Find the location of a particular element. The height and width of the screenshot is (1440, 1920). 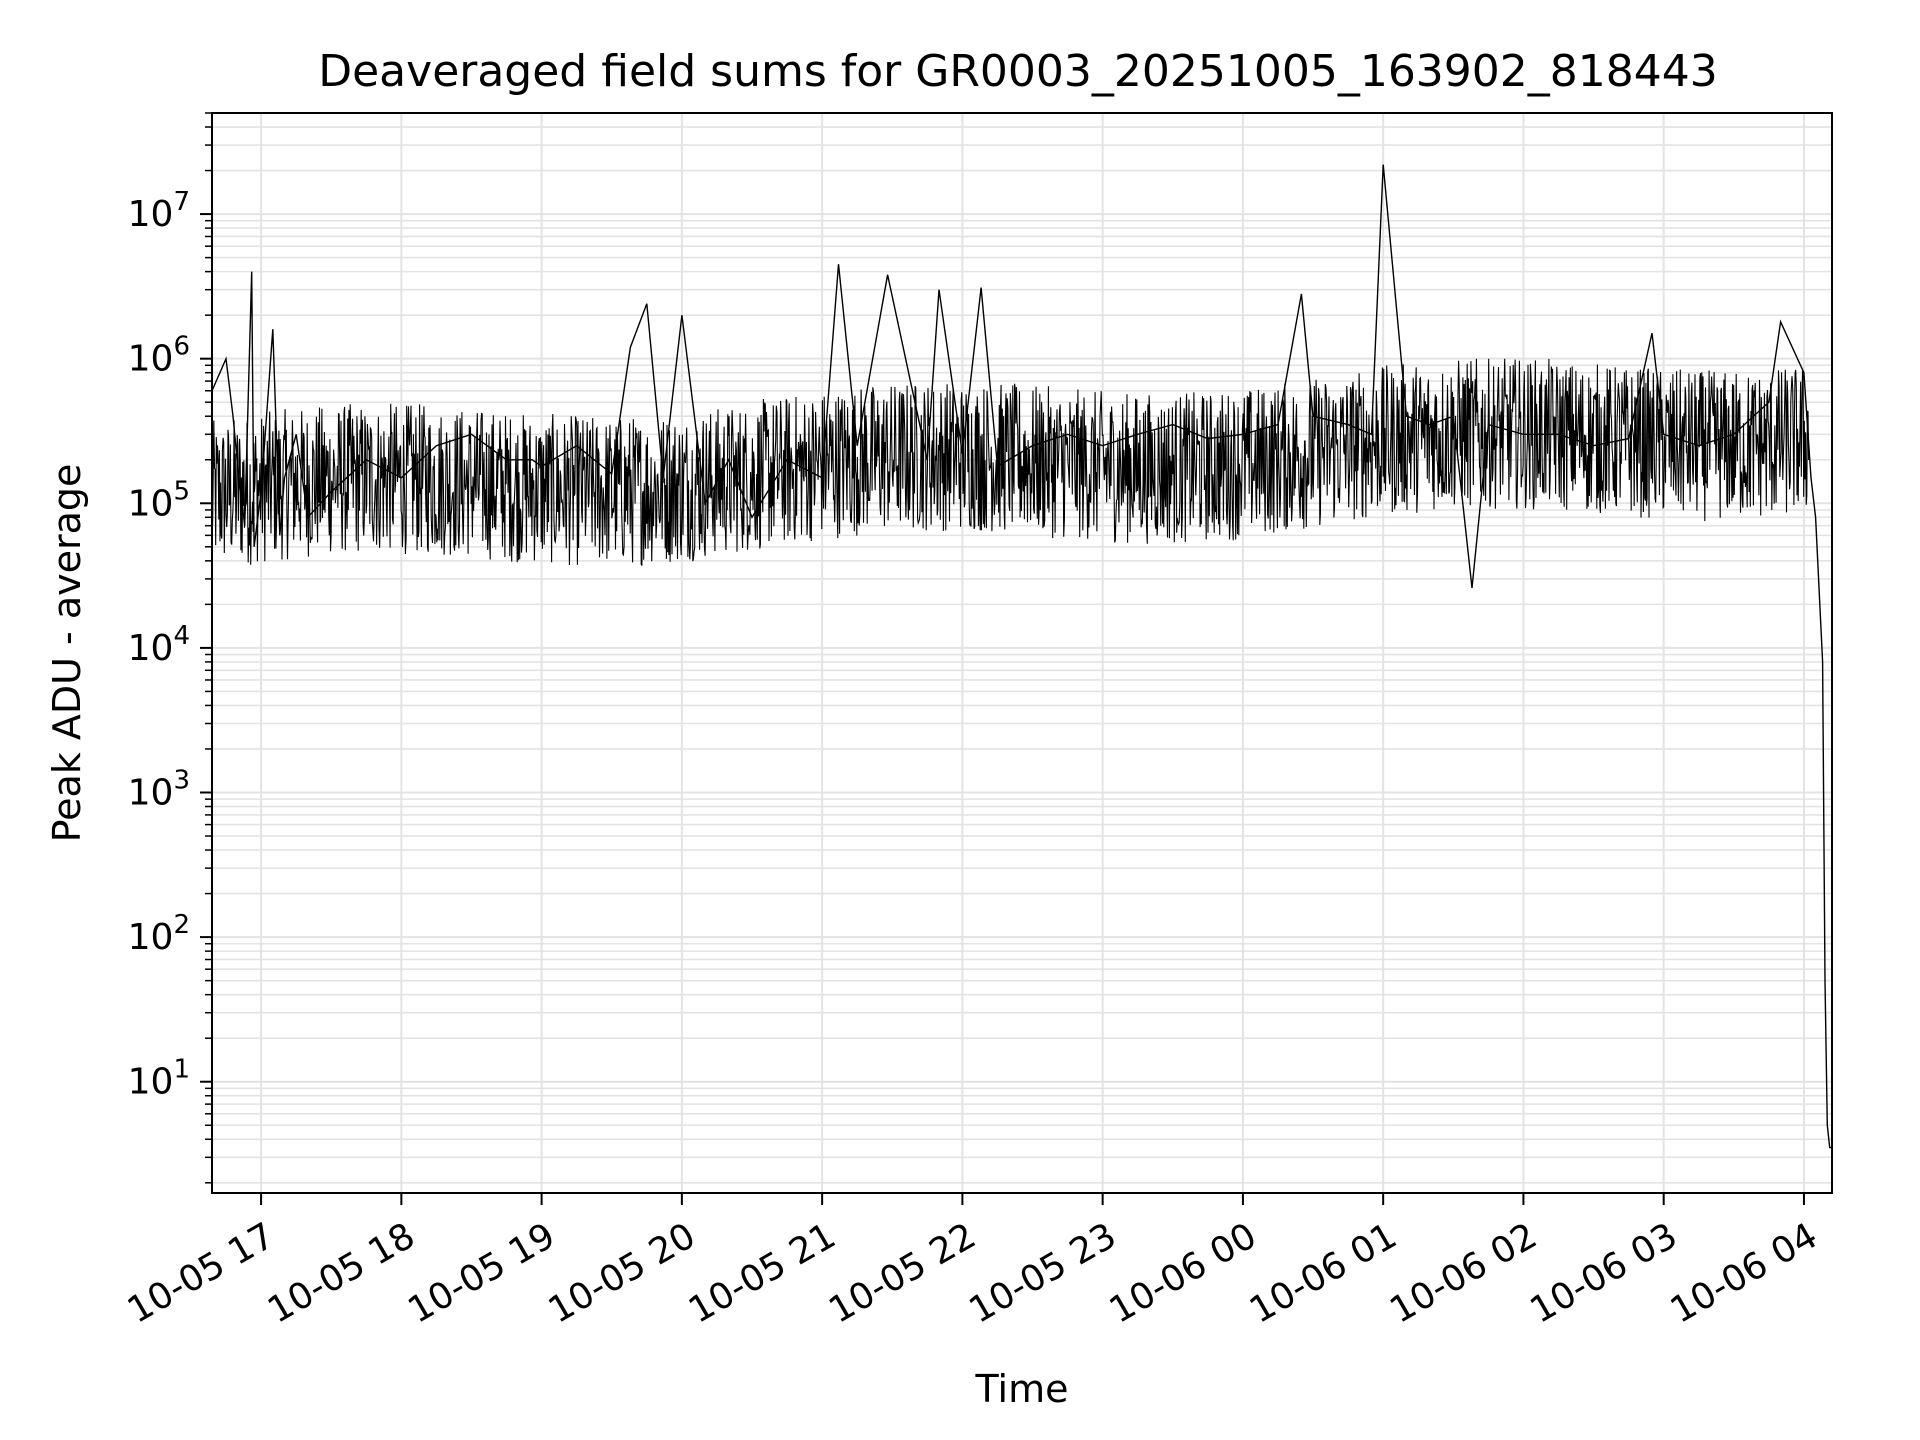

x-tick-label: 10-06 03 is located at coordinates (1604, 1273).